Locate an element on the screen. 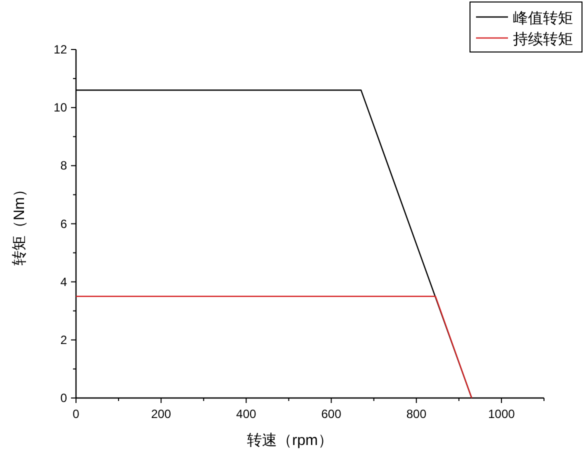  y-tick-label: 8 is located at coordinates (64, 165).